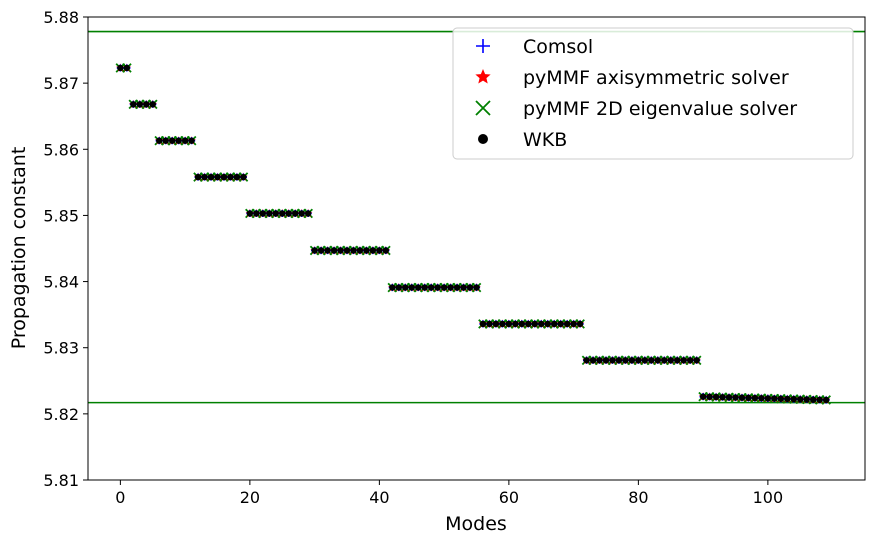 The width and height of the screenshot is (873, 543). What do you see at coordinates (120, 497) in the screenshot?
I see `x-tick-label: 0` at bounding box center [120, 497].